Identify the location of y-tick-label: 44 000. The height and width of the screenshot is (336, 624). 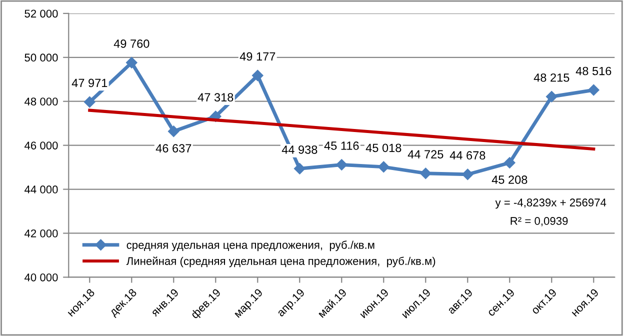
(41, 190).